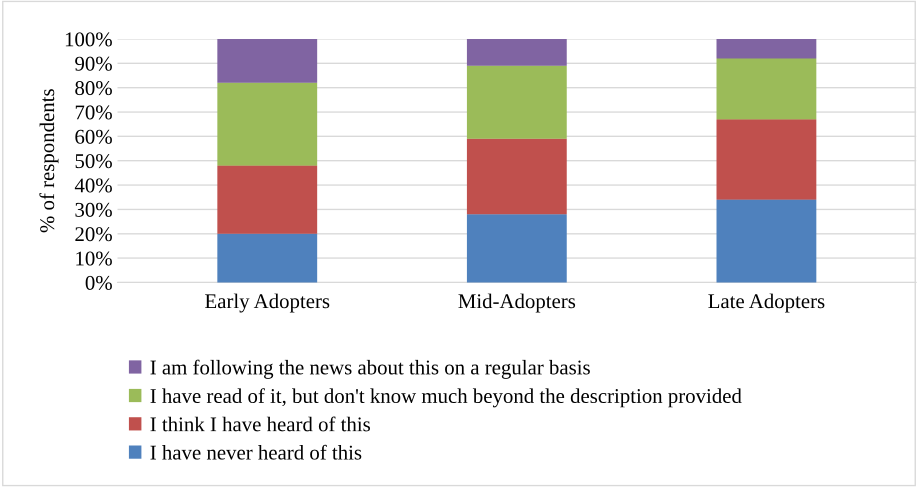 This screenshot has height=487, width=918. What do you see at coordinates (93, 185) in the screenshot?
I see `y-tick-label: 40%` at bounding box center [93, 185].